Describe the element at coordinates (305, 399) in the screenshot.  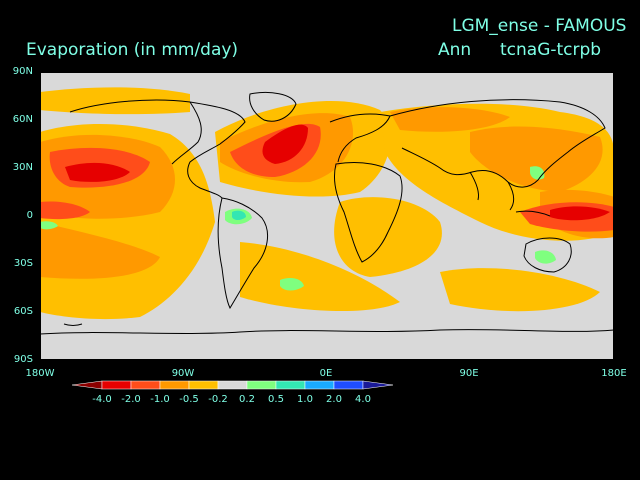
I see `colorbar-label: 1.0` at that location.